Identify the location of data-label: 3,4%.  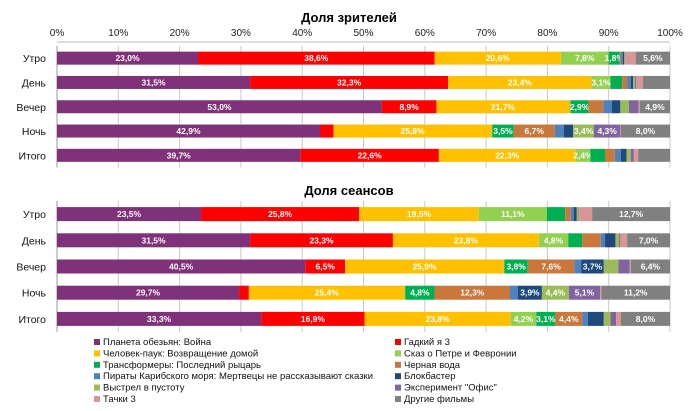
(584, 131).